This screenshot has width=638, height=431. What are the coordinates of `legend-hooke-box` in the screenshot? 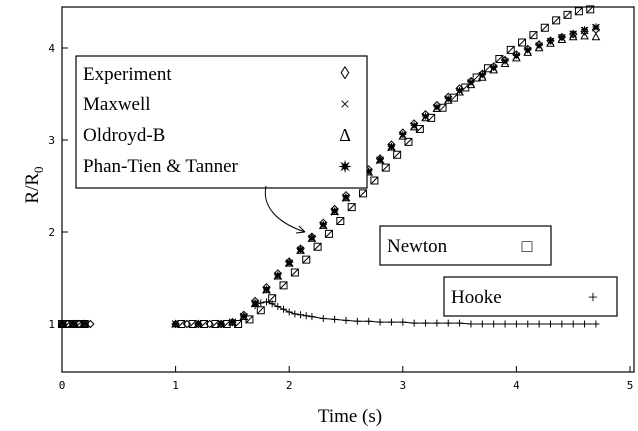 It's located at (530, 296).